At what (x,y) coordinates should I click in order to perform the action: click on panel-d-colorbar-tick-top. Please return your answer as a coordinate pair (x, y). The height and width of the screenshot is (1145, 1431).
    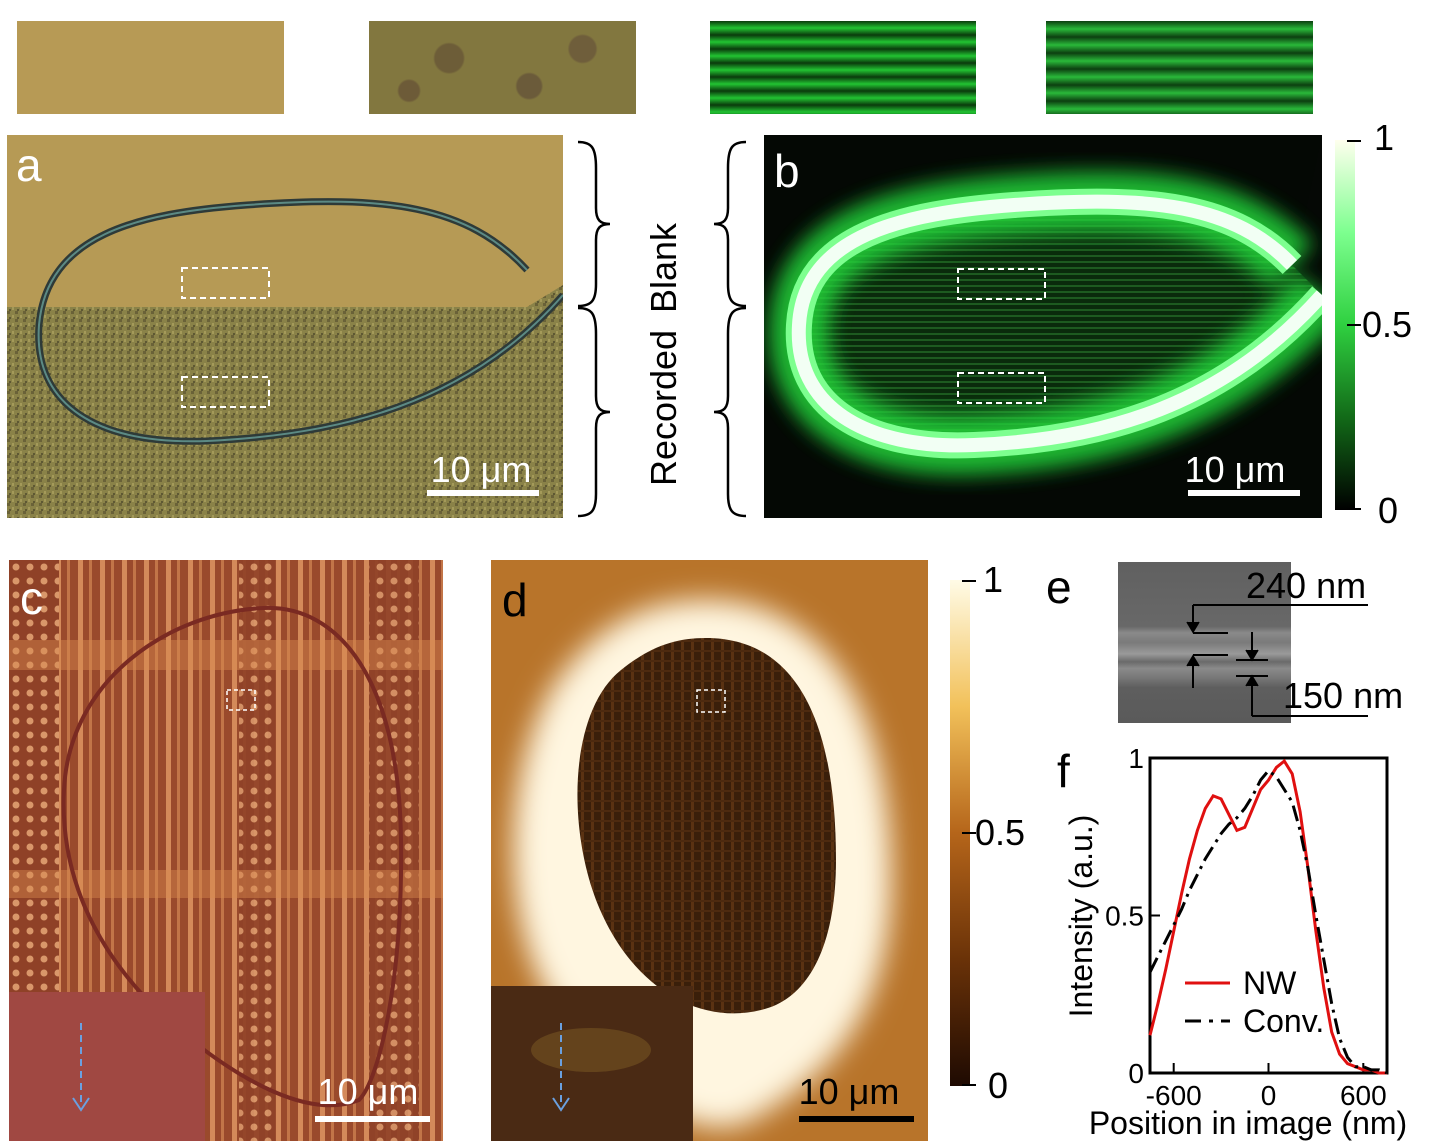
    Looking at the image, I should click on (969, 581).